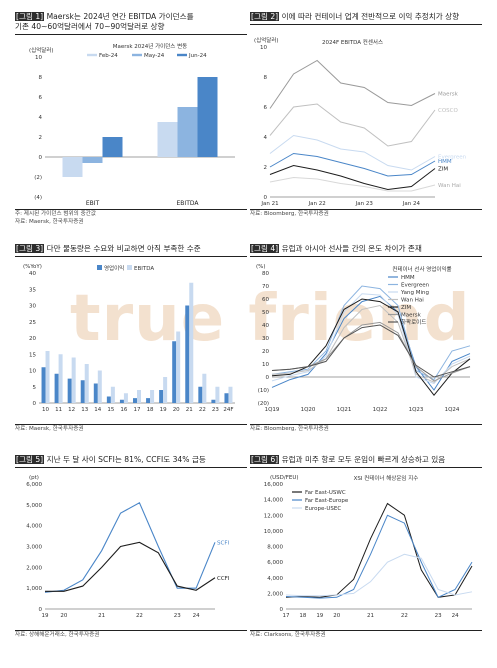 The width and height of the screenshot is (497, 668). What do you see at coordinates (288, 635) in the screenshot?
I see `source-text: 자료: Clarksons, 한국투자증권` at bounding box center [288, 635].